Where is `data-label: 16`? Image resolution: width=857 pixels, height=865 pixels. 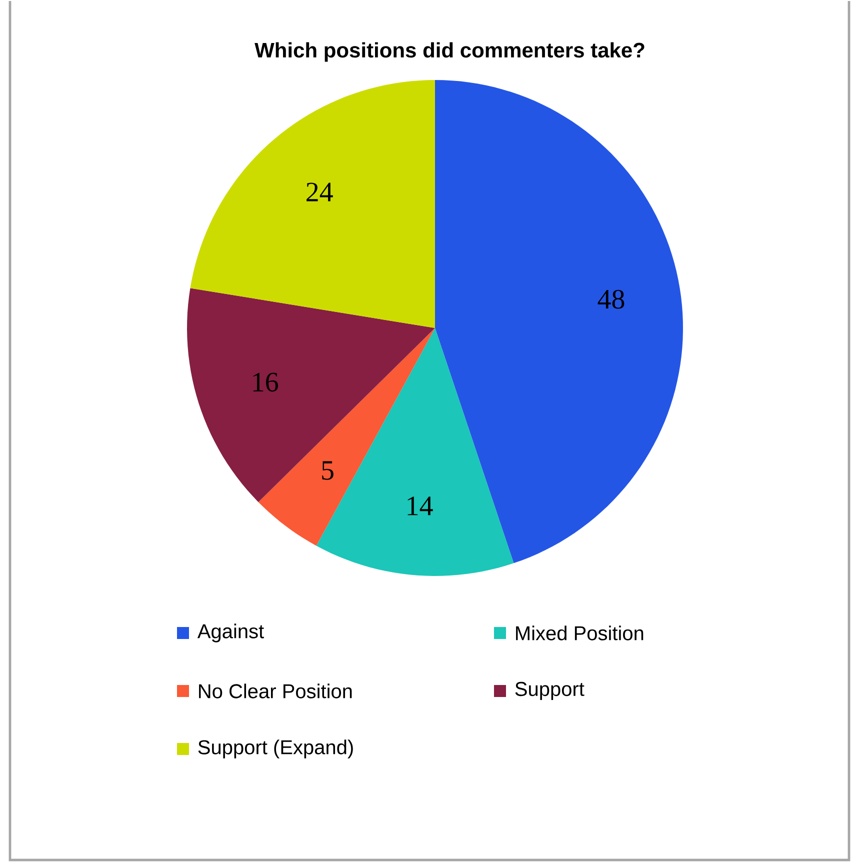 data-label: 16 is located at coordinates (265, 382).